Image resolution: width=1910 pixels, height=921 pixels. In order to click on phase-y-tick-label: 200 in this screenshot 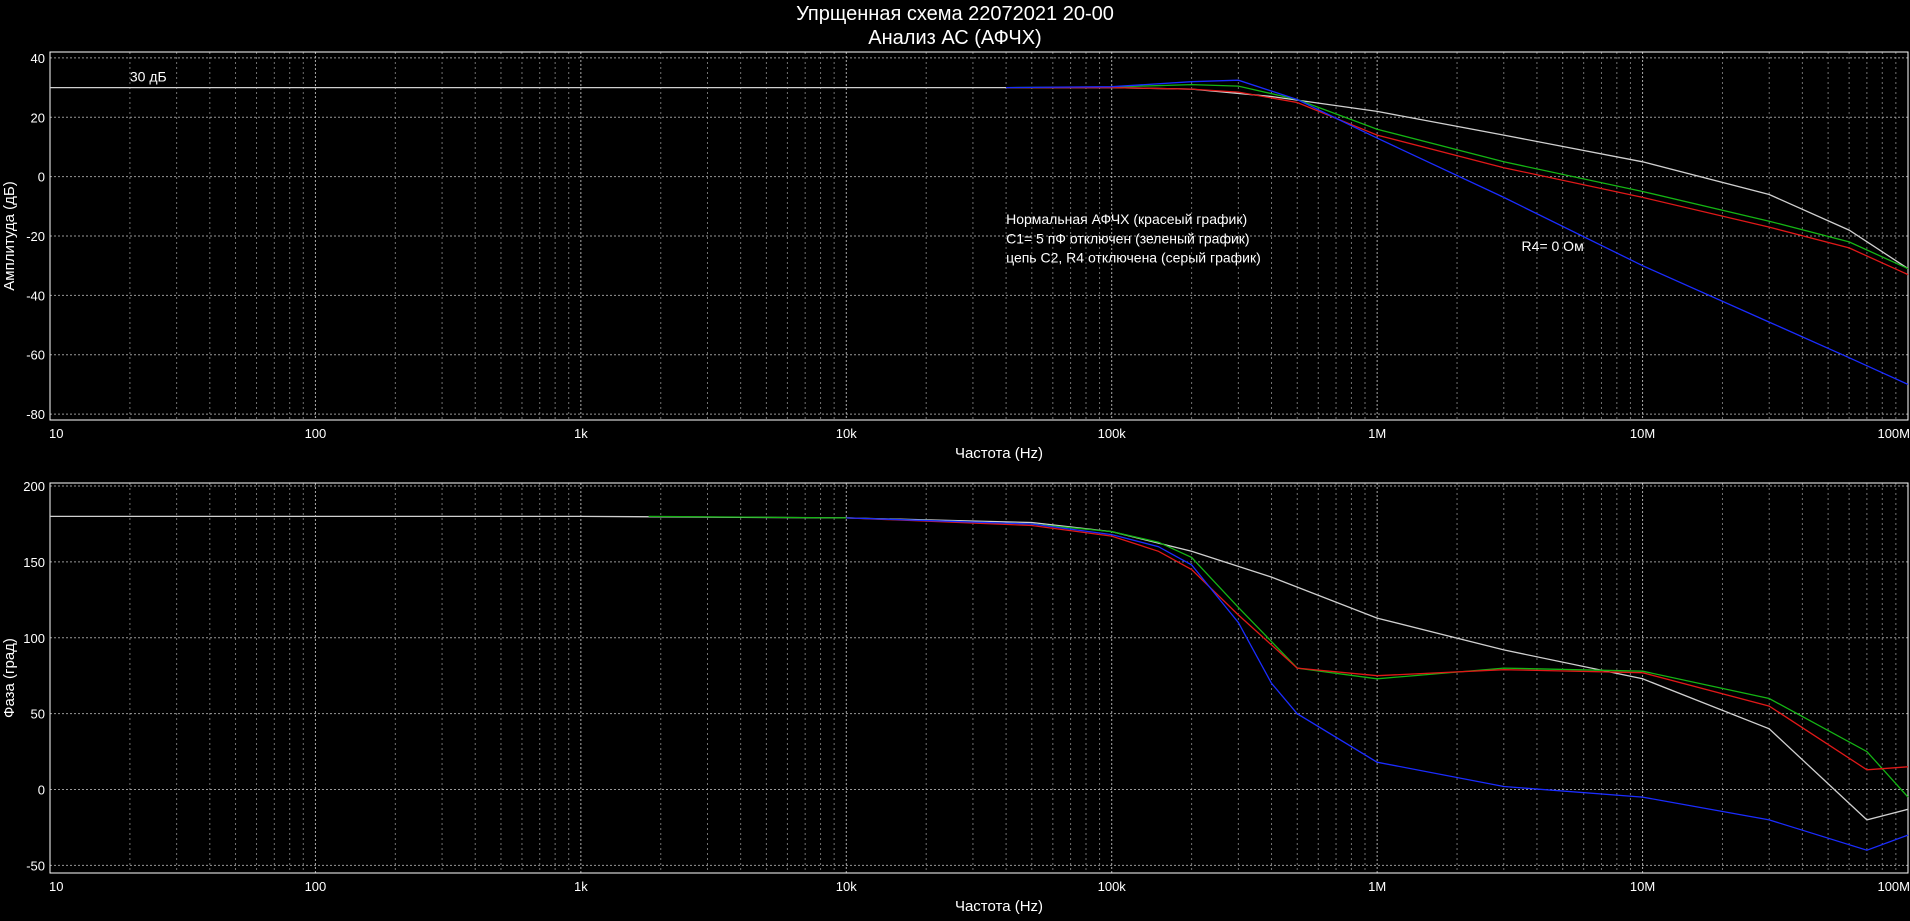, I will do `click(34, 486)`.